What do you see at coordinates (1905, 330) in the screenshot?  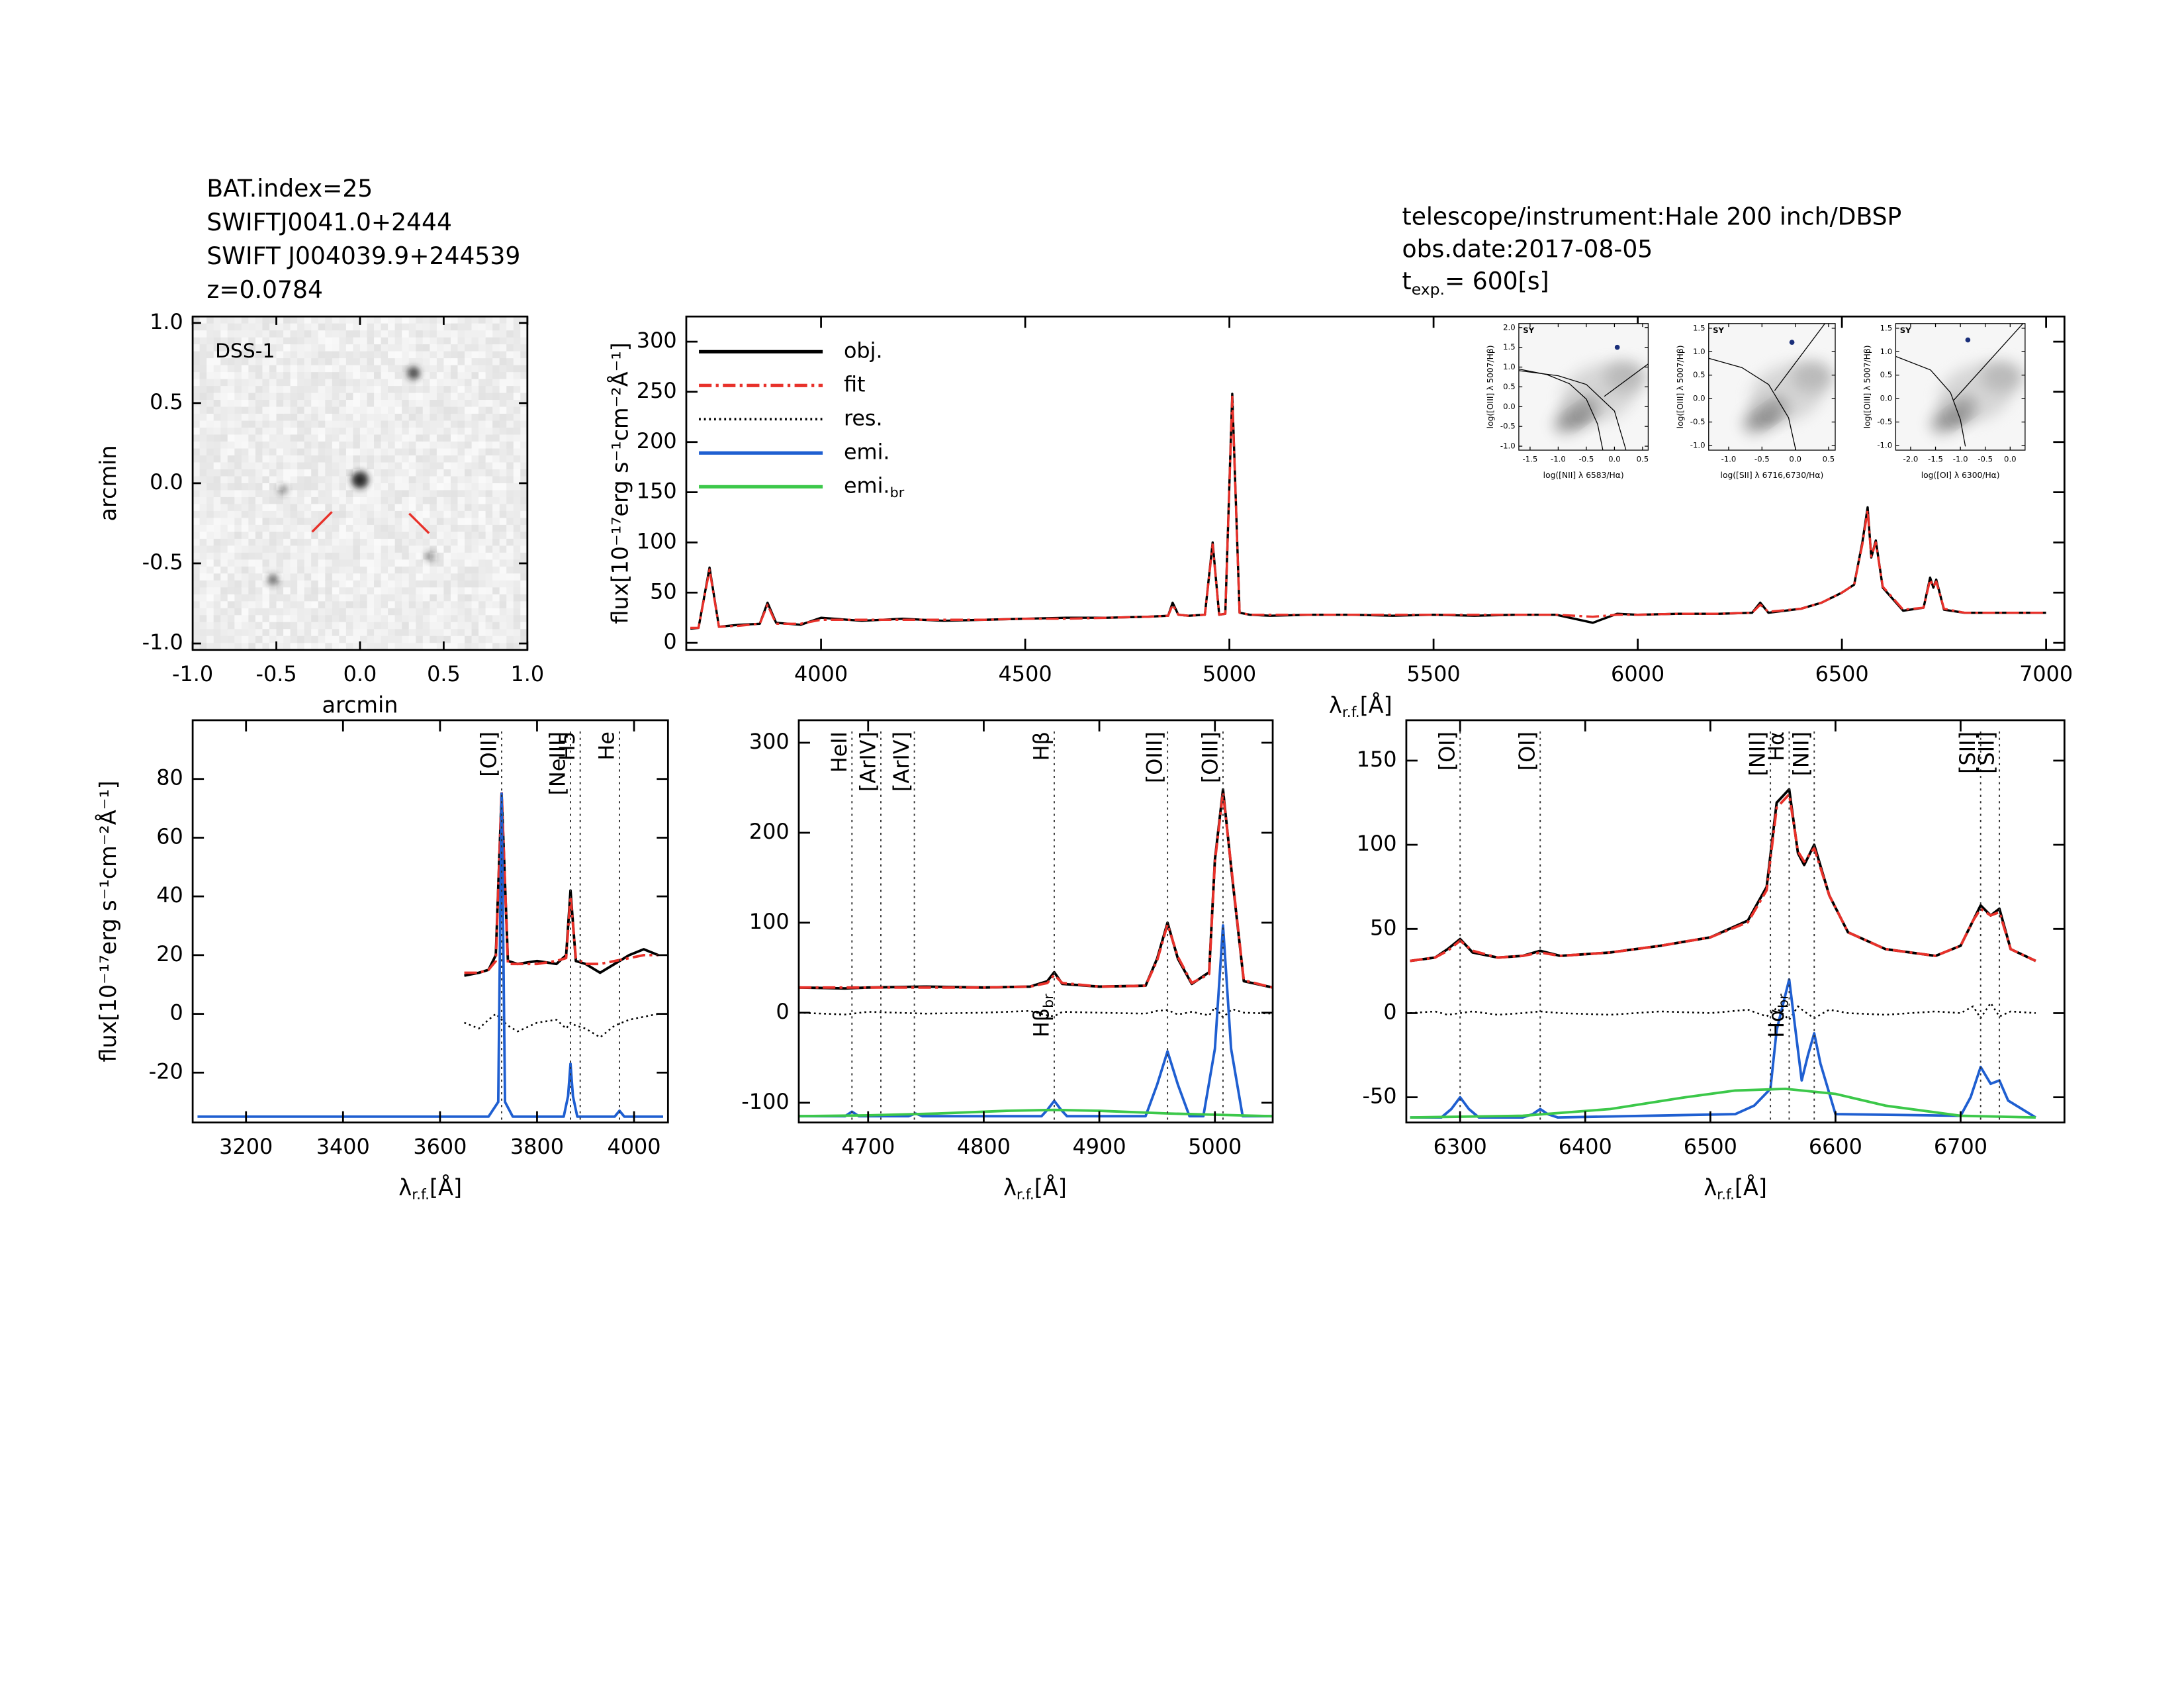 I see `class-label: SY` at bounding box center [1905, 330].